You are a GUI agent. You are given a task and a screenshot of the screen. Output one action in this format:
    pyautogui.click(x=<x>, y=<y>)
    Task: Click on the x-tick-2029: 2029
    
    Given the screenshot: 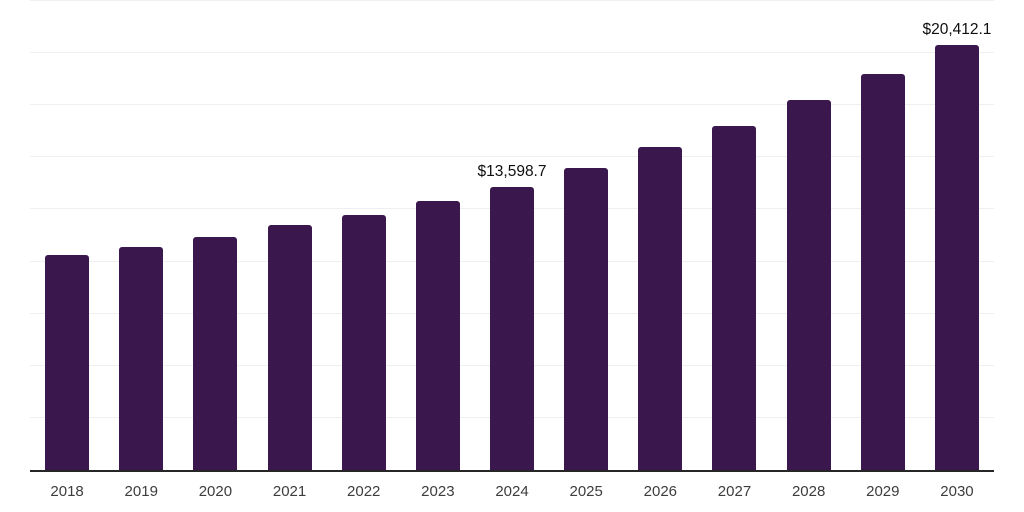 What is the action you would take?
    pyautogui.click(x=883, y=491)
    